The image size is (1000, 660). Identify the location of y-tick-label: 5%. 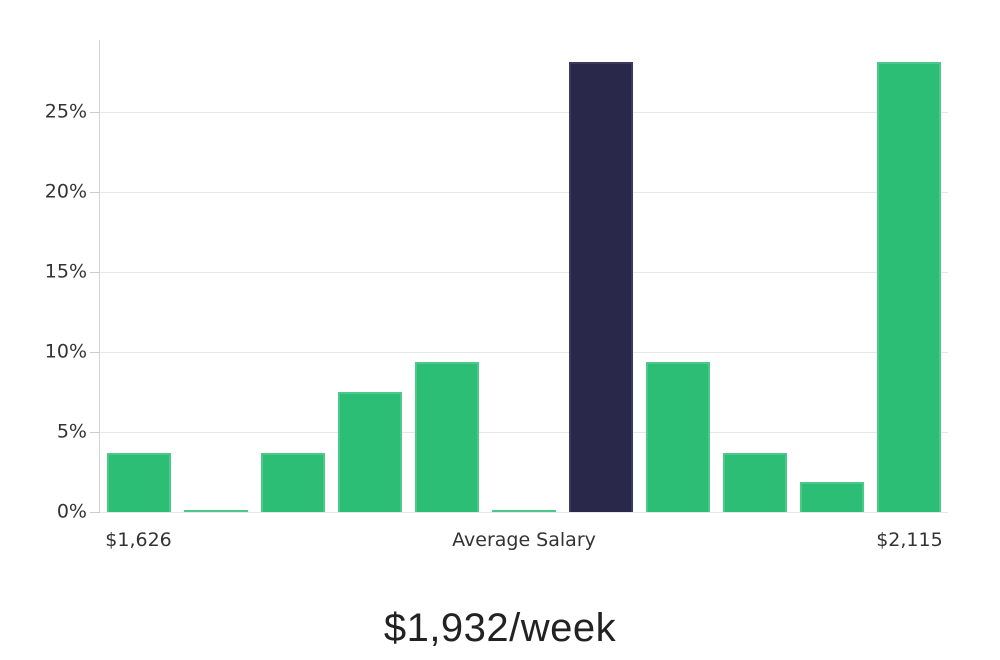
(71, 431).